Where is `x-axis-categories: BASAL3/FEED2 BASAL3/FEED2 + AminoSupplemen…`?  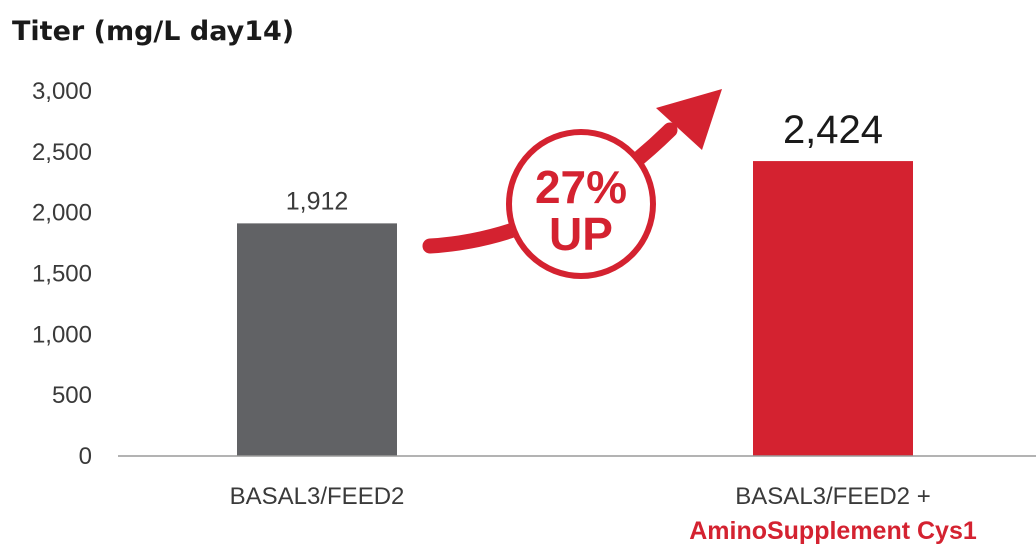
x-axis-categories: BASAL3/FEED2 BASAL3/FEED2 + AminoSupplemen… is located at coordinates (603, 514).